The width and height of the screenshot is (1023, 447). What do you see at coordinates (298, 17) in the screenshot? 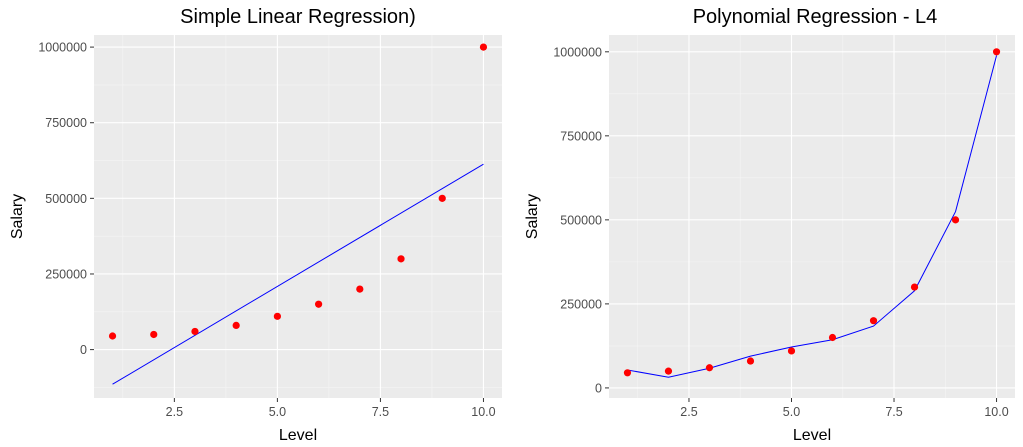
I see `chart-title: Simple Linear Regression)` at bounding box center [298, 17].